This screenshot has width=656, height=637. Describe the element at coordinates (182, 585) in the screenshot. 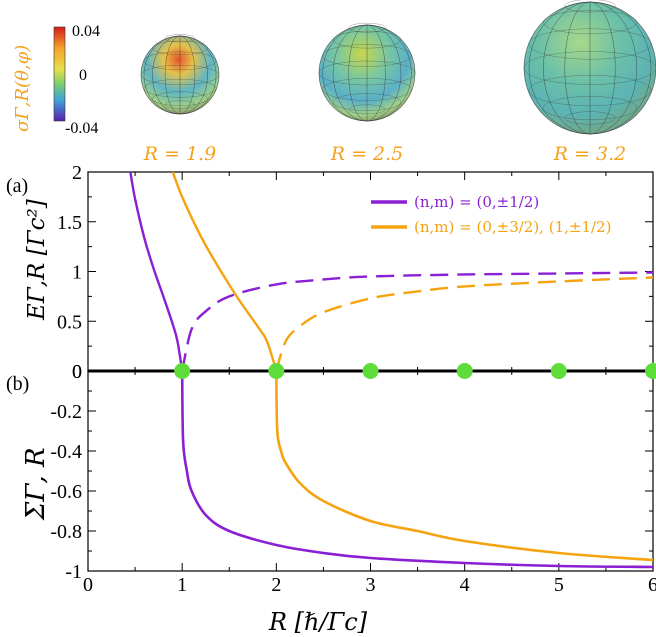

I see `x-tick-label: 1` at that location.